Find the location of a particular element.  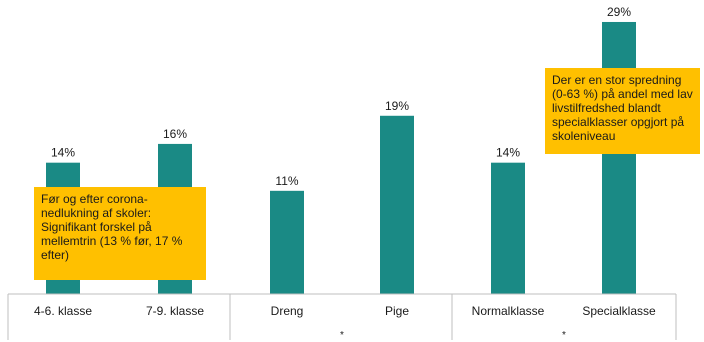

category-label: Pige is located at coordinates (397, 311).